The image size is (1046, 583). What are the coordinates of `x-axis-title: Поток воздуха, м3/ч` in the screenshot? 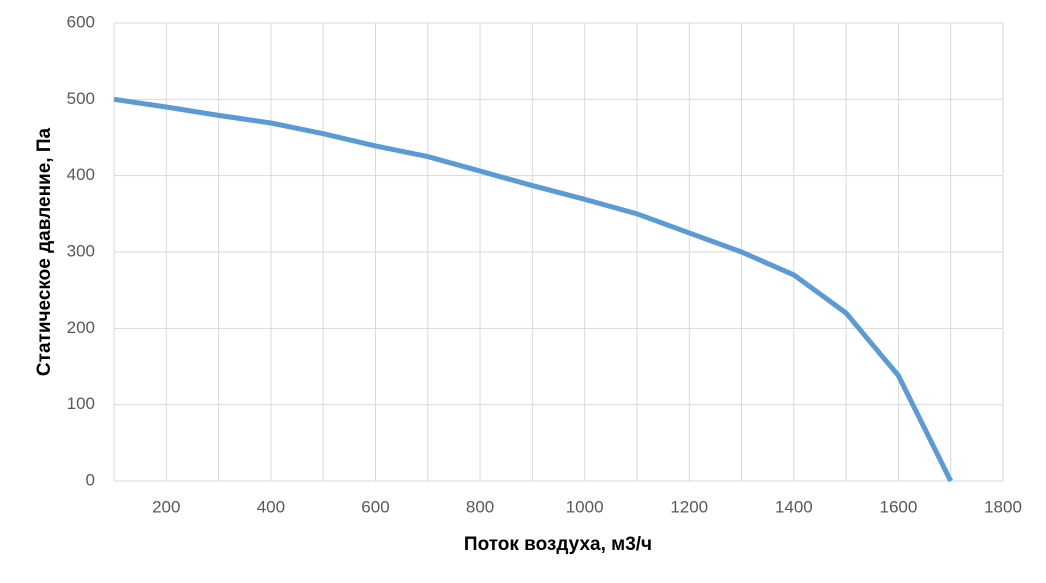 It's located at (558, 544).